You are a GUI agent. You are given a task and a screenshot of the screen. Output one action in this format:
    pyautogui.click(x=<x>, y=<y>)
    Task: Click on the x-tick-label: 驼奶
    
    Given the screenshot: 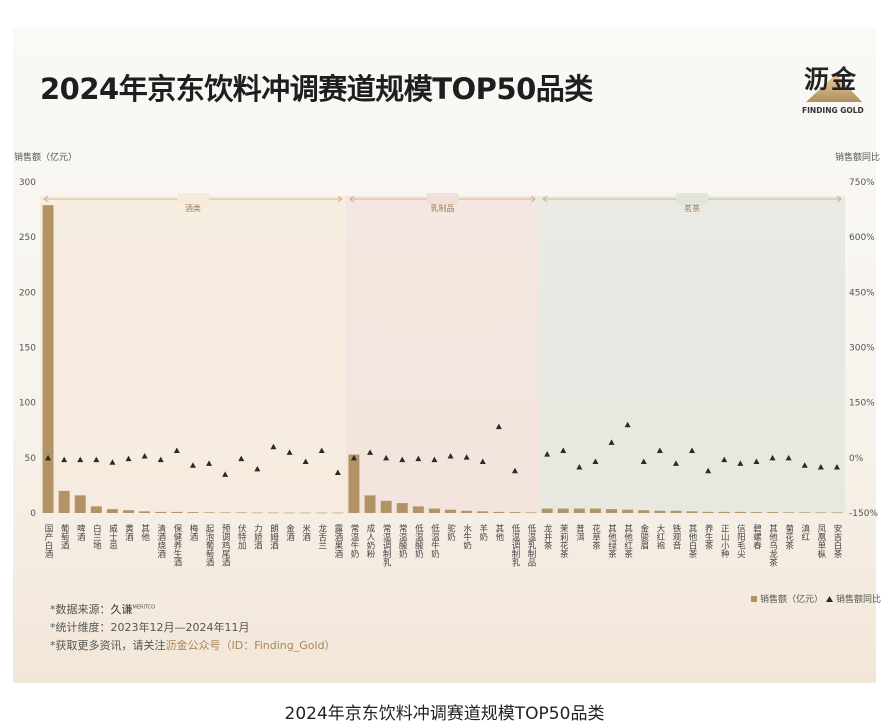 What is the action you would take?
    pyautogui.click(x=451, y=532)
    